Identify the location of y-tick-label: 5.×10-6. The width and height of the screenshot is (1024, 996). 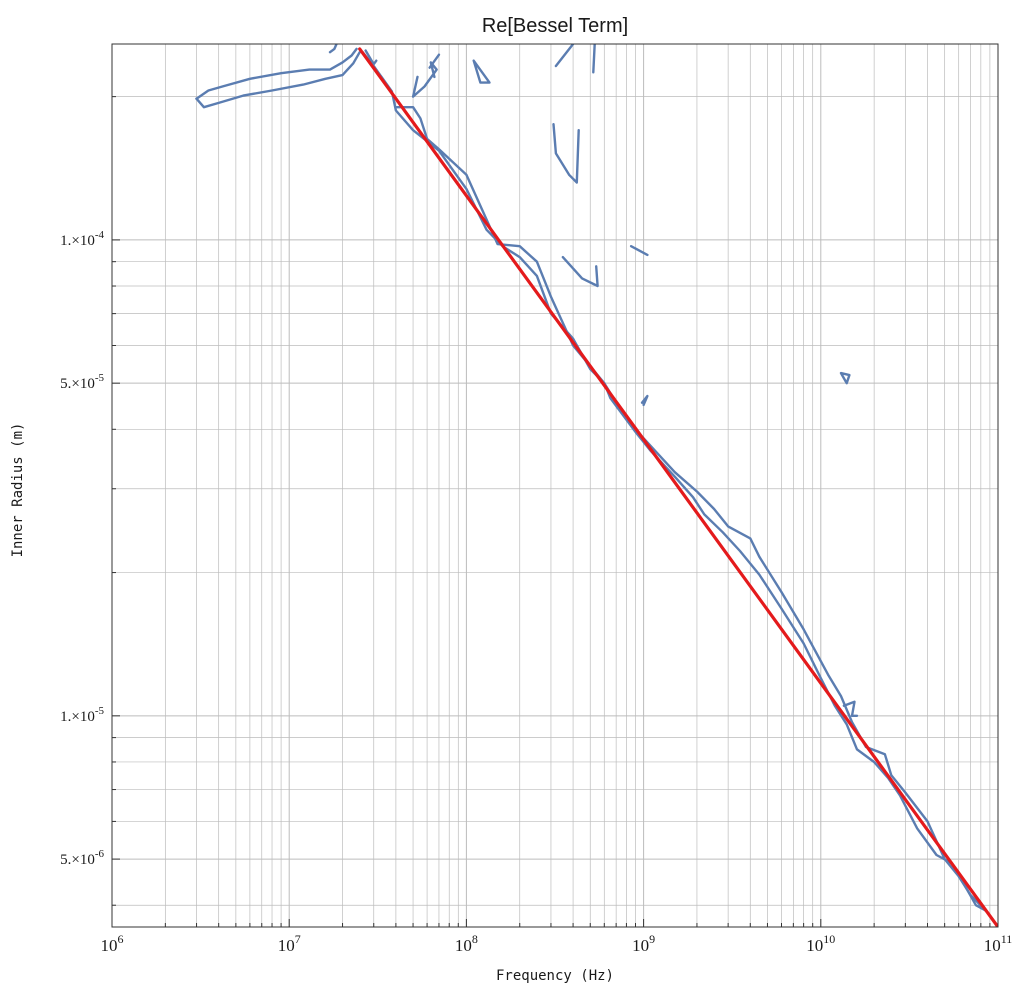
(82, 858).